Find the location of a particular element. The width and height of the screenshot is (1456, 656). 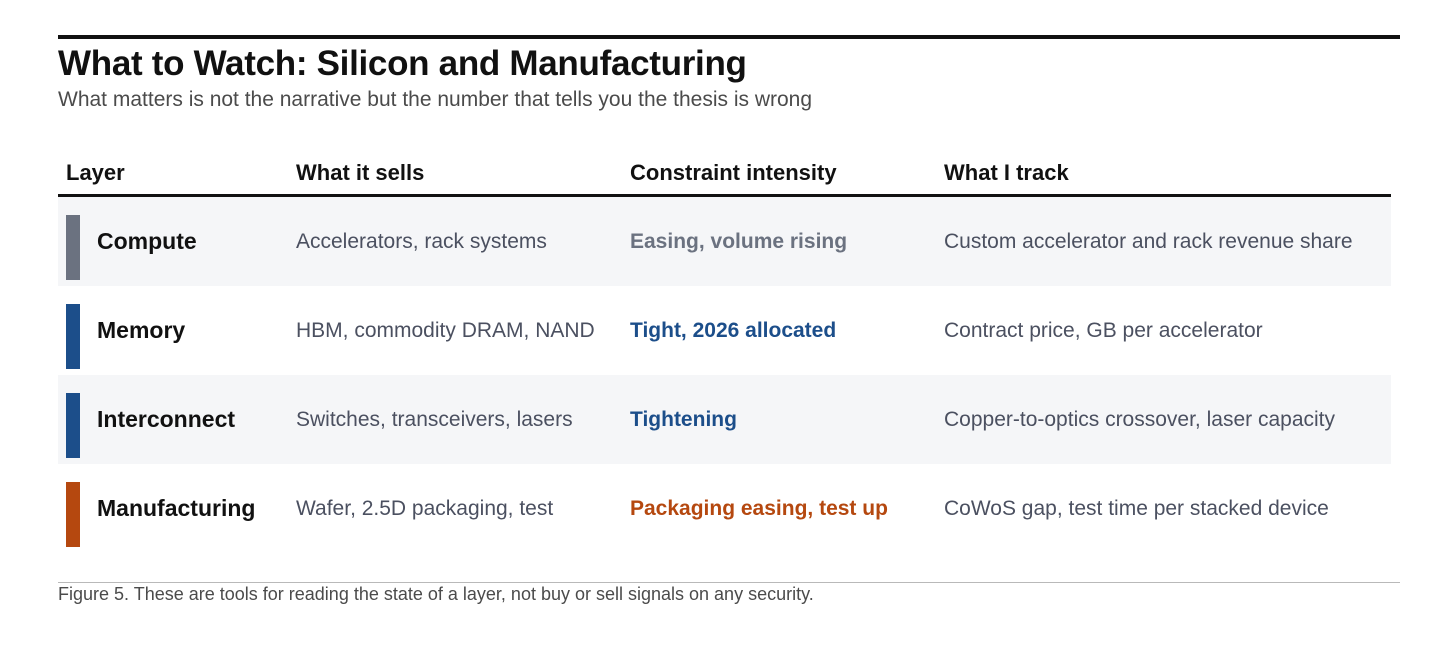

layer-name: Manufacturing is located at coordinates (176, 508).